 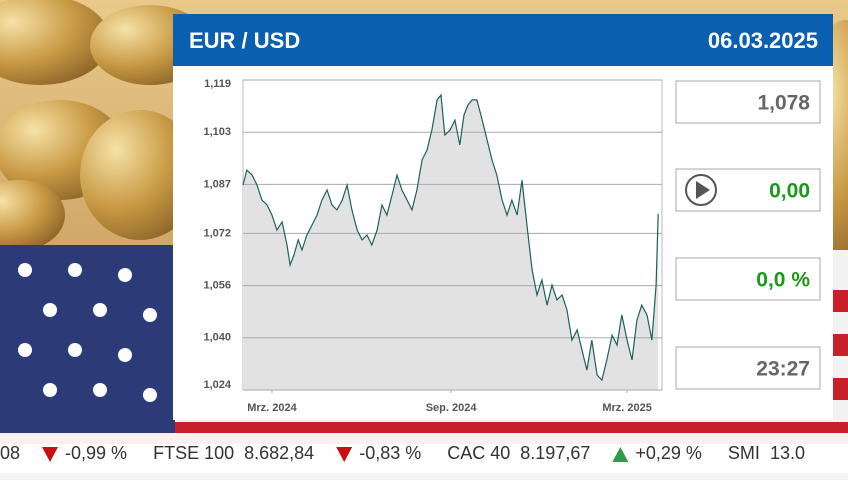 I want to click on y-tick-label: 1,056, so click(x=217, y=285).